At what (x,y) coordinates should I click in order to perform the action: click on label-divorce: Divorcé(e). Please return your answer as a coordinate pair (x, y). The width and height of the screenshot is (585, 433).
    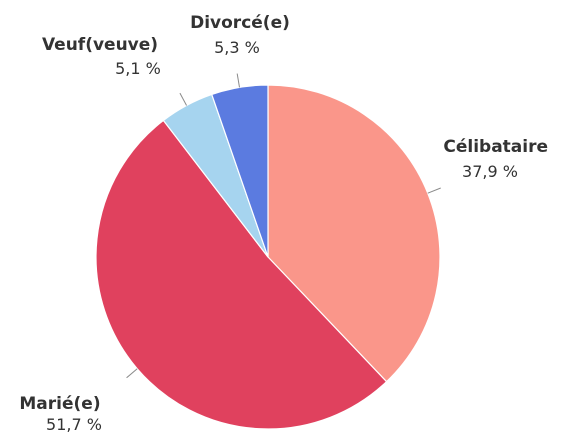
    Looking at the image, I should click on (240, 23).